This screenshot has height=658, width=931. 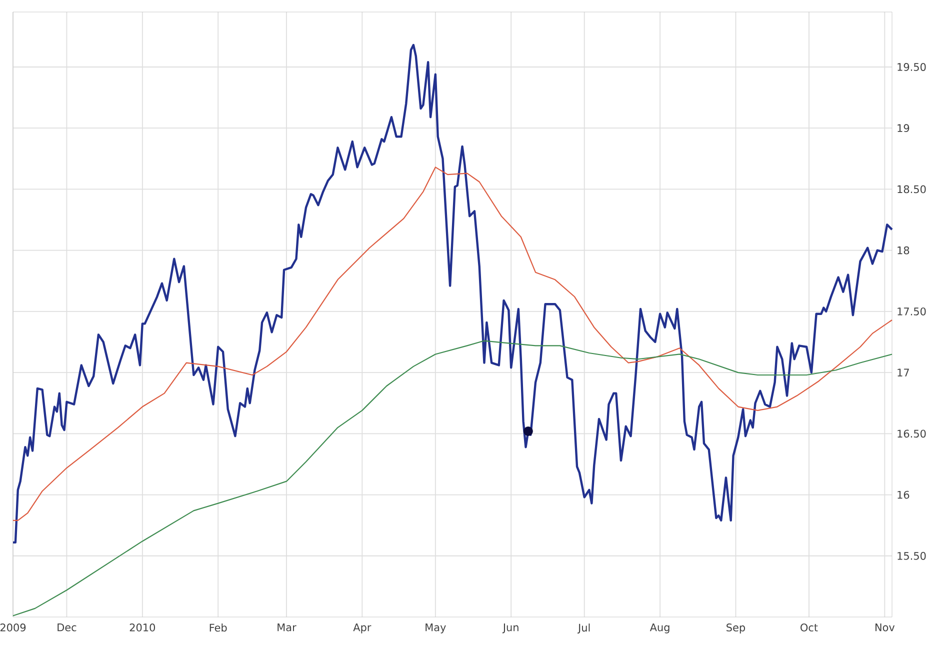 What do you see at coordinates (809, 628) in the screenshot?
I see `x-tick-label: Oct` at bounding box center [809, 628].